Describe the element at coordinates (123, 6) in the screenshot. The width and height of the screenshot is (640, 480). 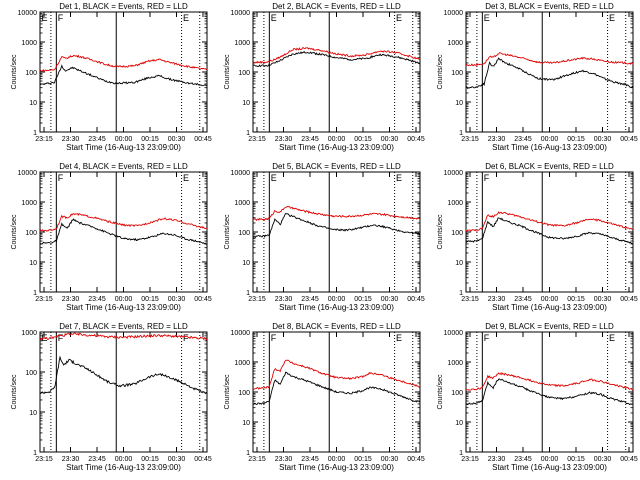
I see `panel-title: Det 1, BLACK = Events, RED = LLD` at that location.